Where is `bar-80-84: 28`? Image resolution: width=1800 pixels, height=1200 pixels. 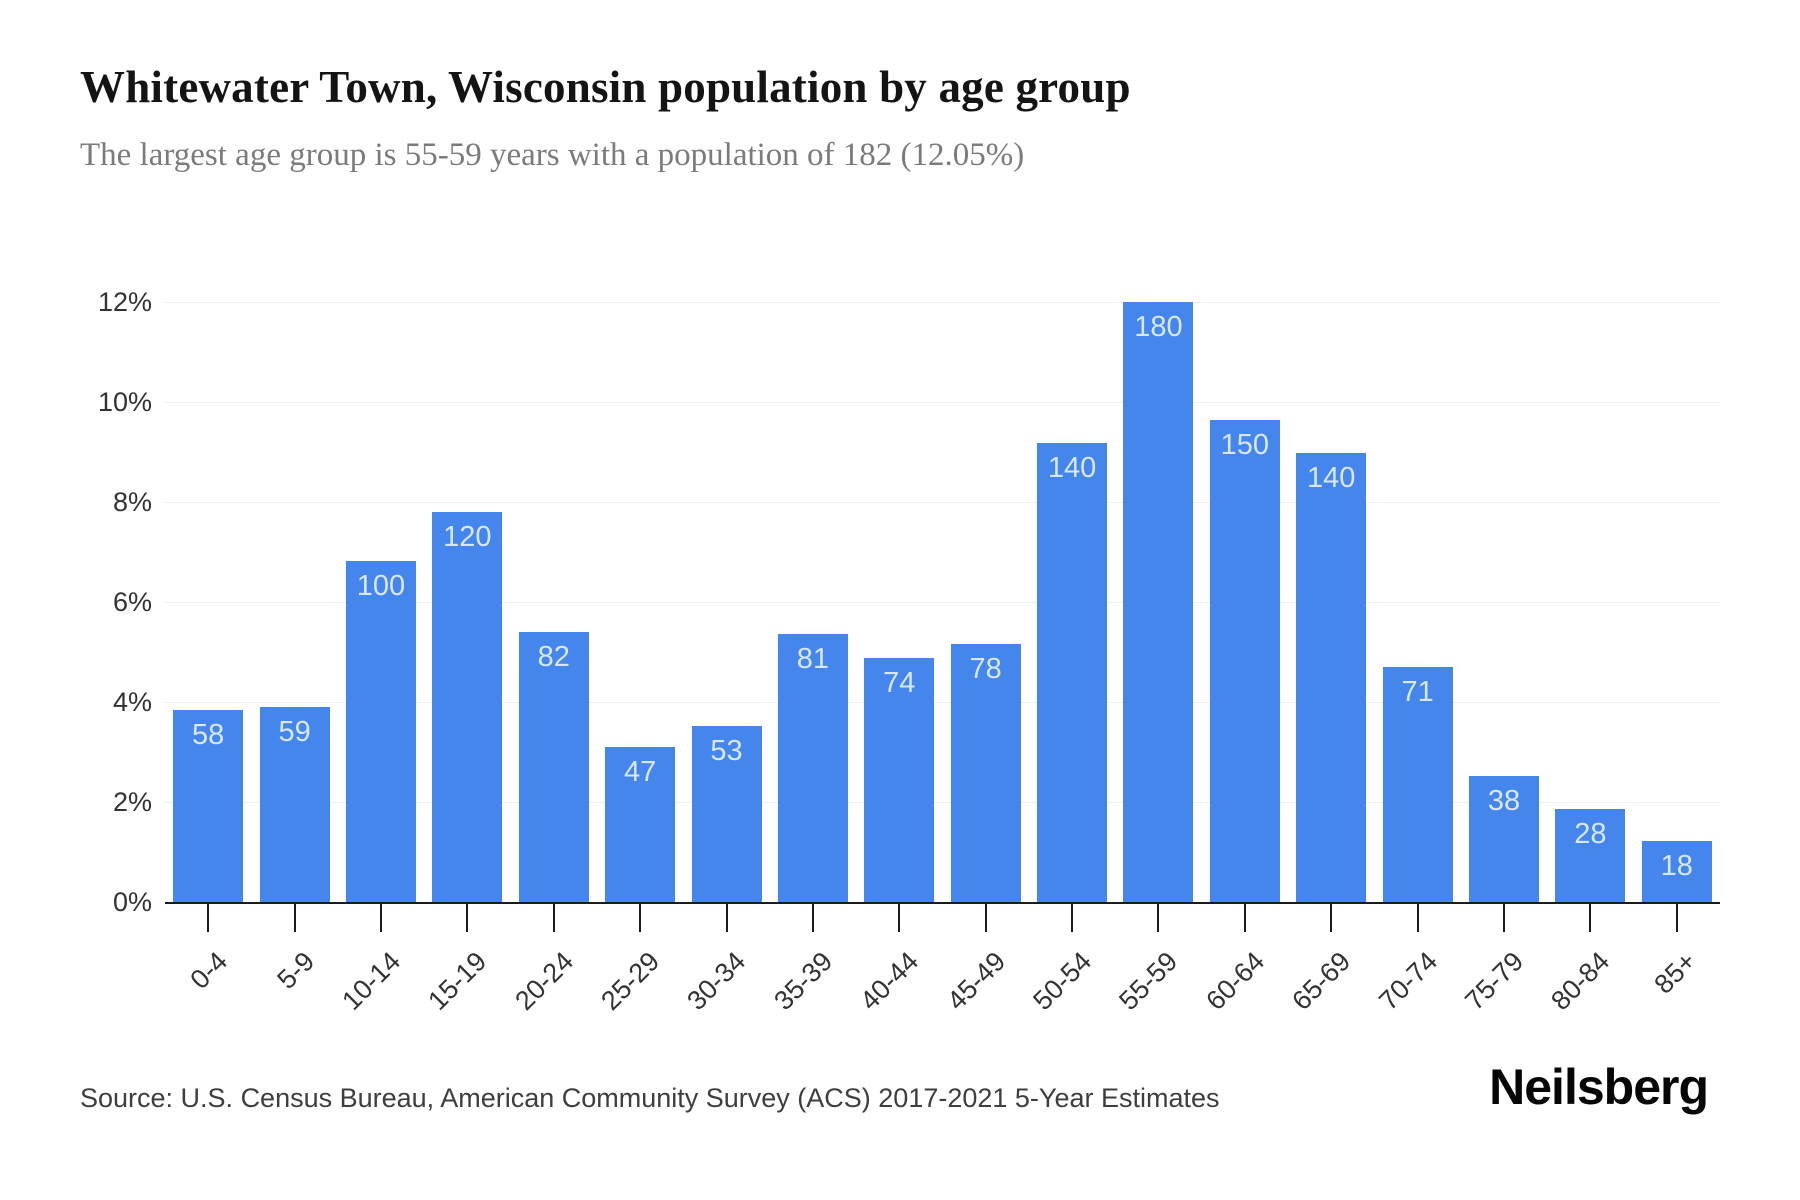 bar-80-84: 28 is located at coordinates (1590, 855).